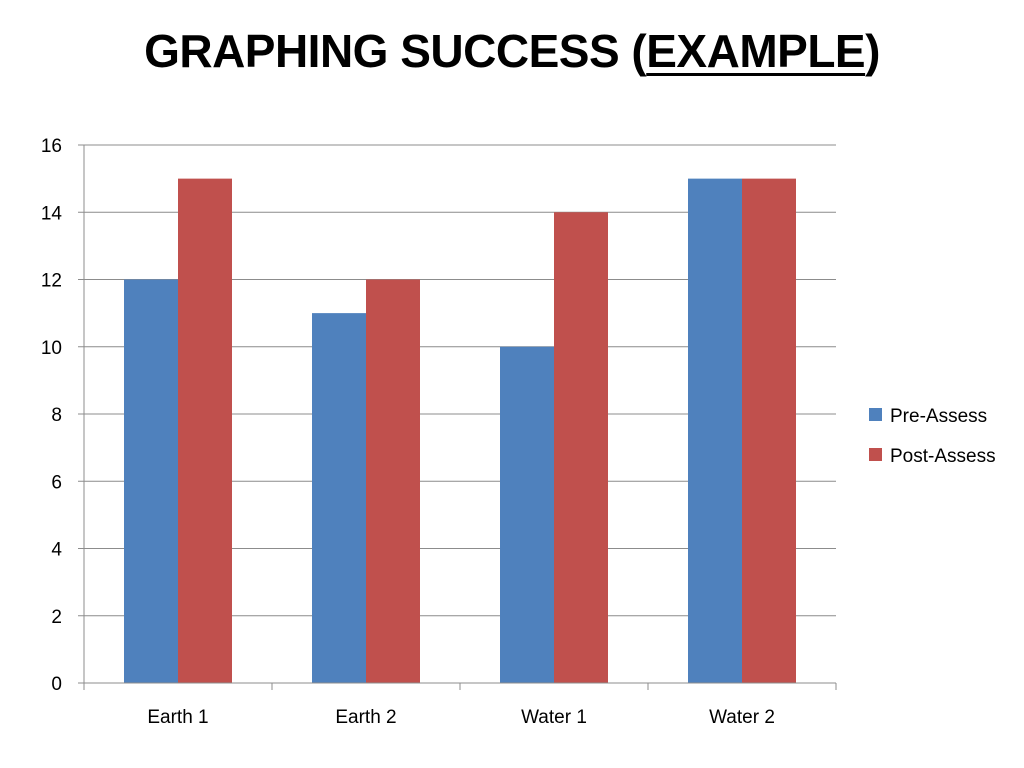  I want to click on legend-label: Post-Assess, so click(943, 456).